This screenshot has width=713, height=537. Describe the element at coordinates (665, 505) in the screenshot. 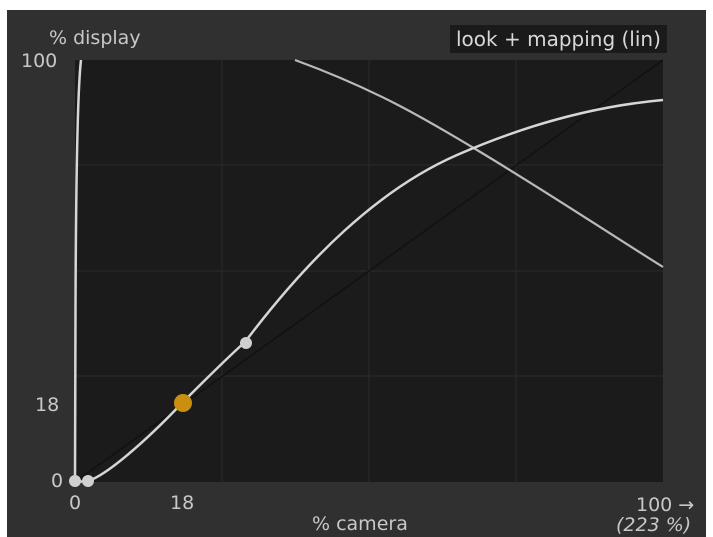

I see `x-tick-100: 100 →` at that location.